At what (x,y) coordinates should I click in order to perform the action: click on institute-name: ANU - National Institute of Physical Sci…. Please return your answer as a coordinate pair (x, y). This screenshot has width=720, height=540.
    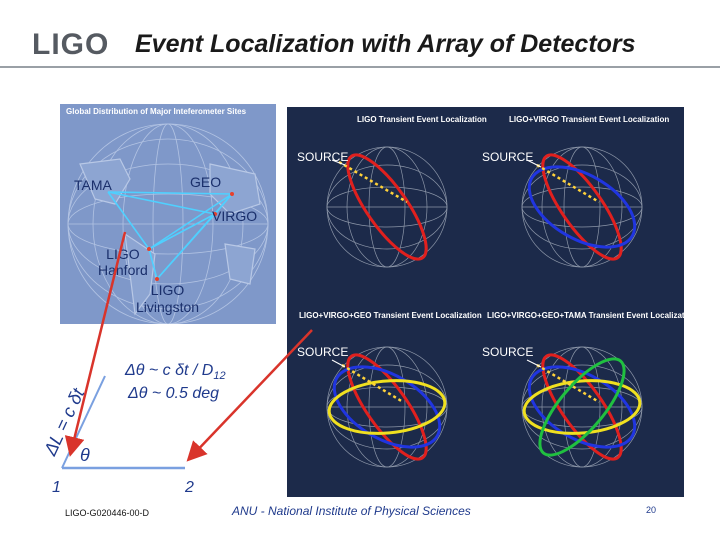
    Looking at the image, I should click on (351, 511).